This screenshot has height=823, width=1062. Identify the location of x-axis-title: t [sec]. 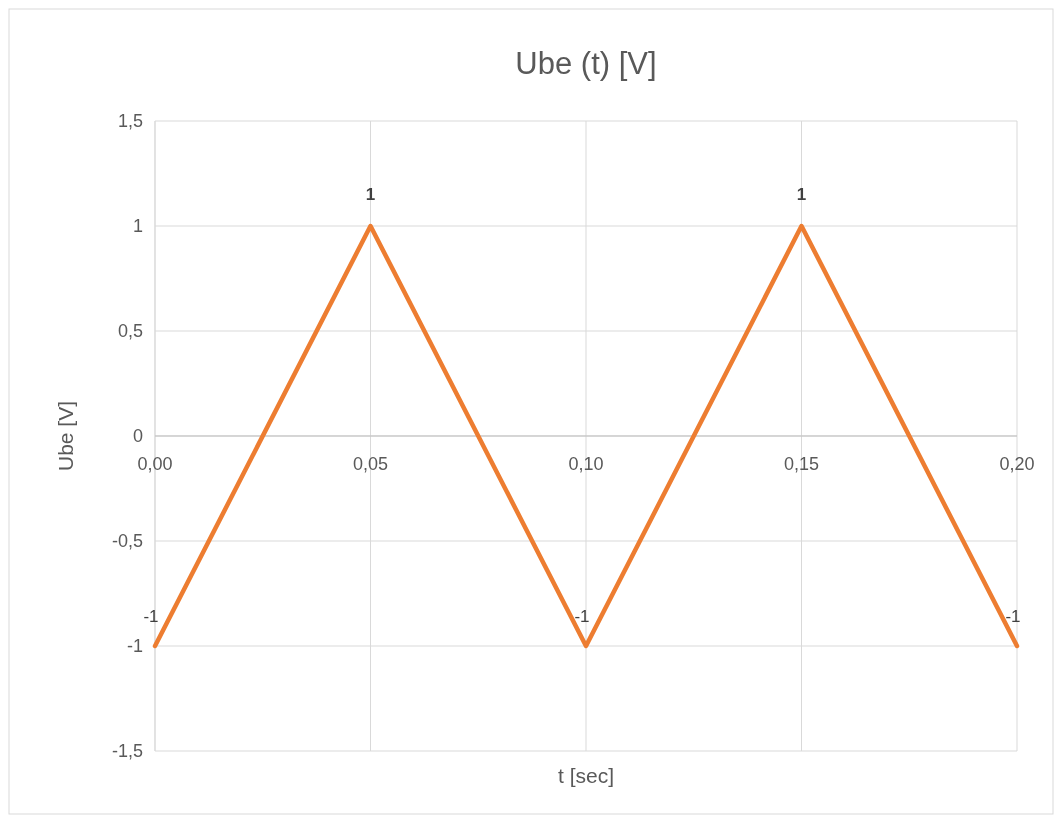
(586, 775).